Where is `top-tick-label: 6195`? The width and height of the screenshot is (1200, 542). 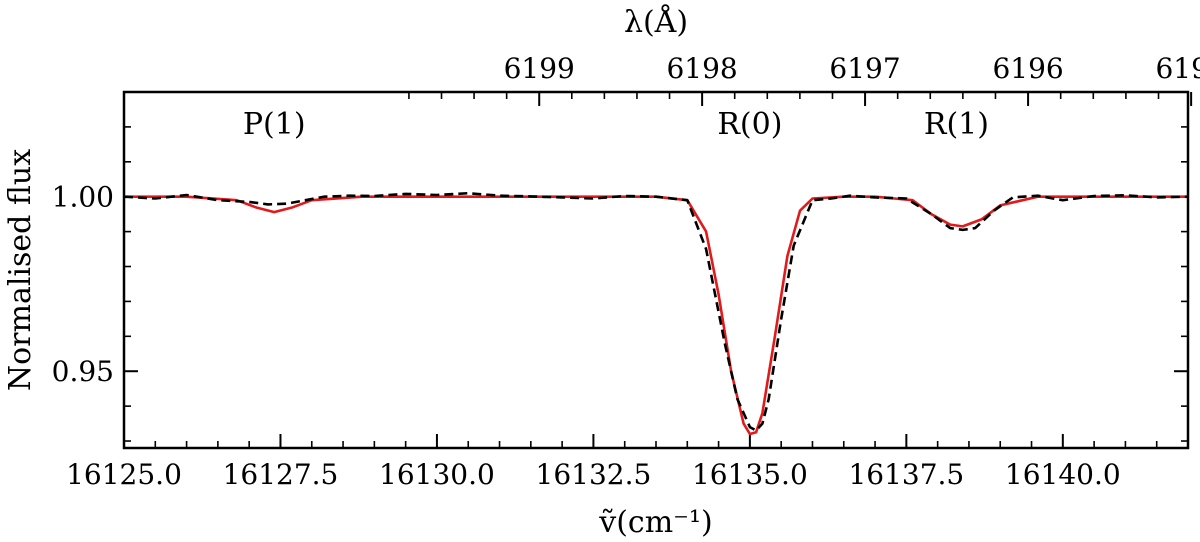
top-tick-label: 6195 is located at coordinates (1177, 68).